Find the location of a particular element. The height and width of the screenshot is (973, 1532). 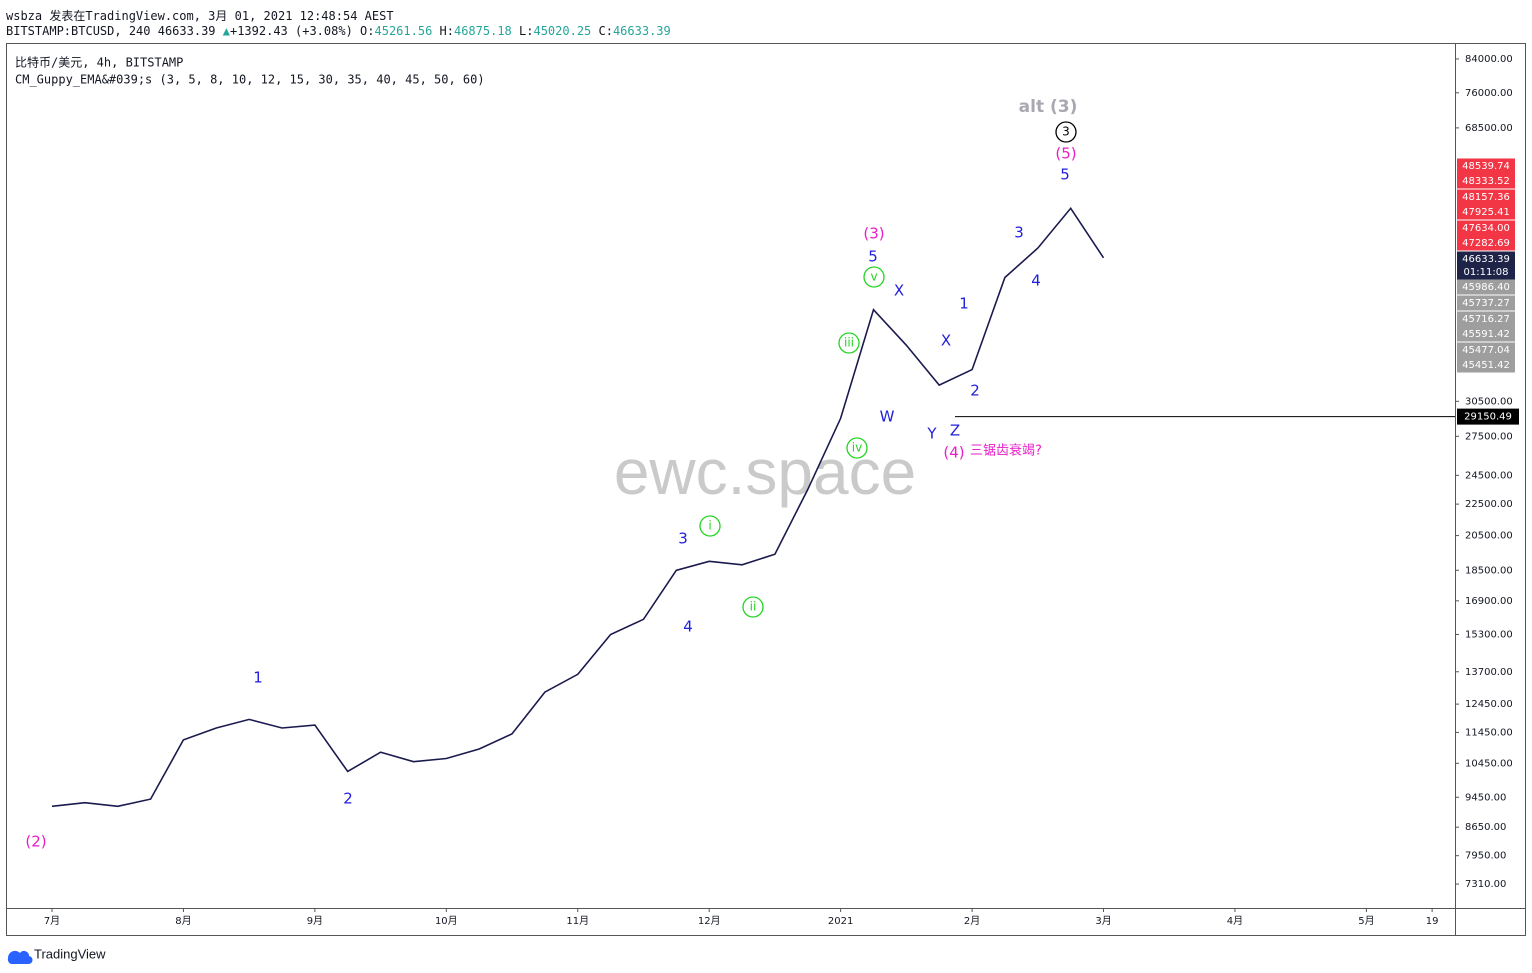

y-tick-label: 8650.00 is located at coordinates (1485, 827).